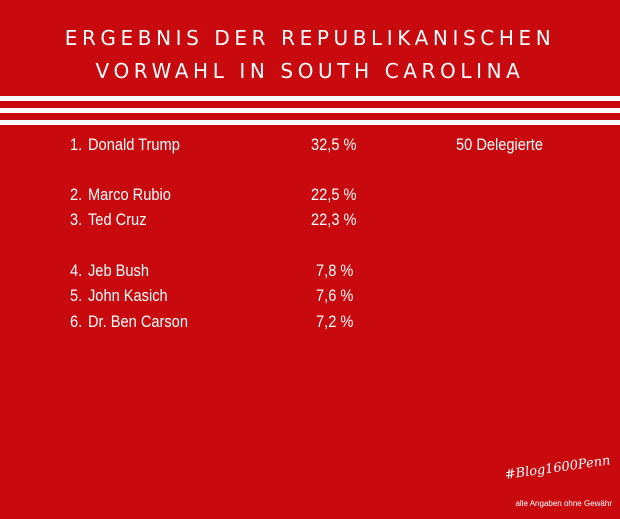  Describe the element at coordinates (334, 144) in the screenshot. I see `vote-percent: 32,5 %` at that location.